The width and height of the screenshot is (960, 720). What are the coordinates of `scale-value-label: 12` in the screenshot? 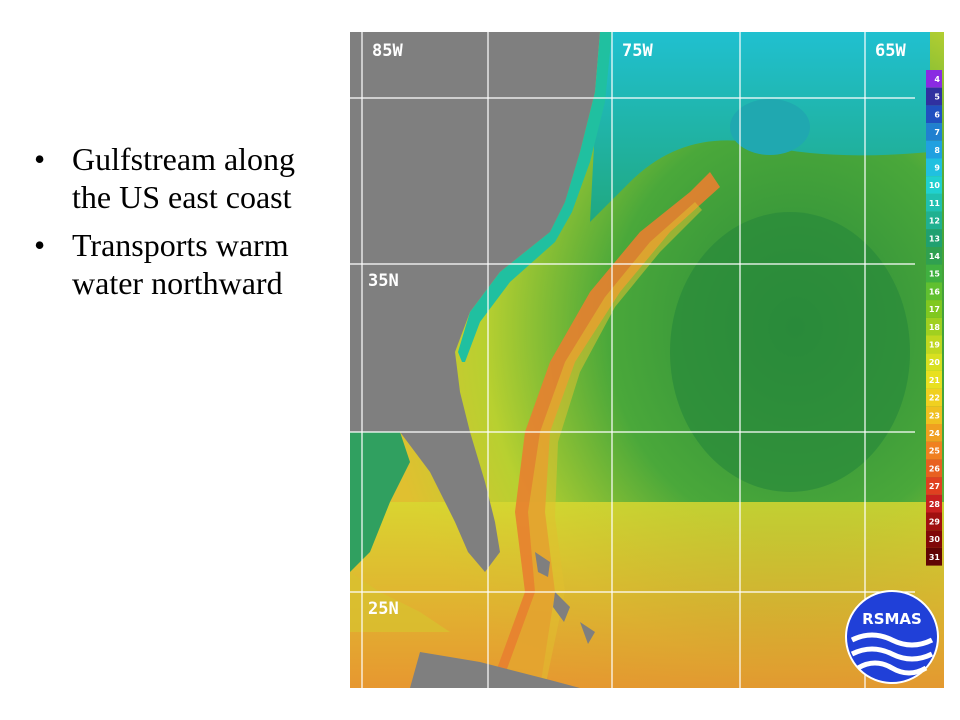 It's located at (934, 221).